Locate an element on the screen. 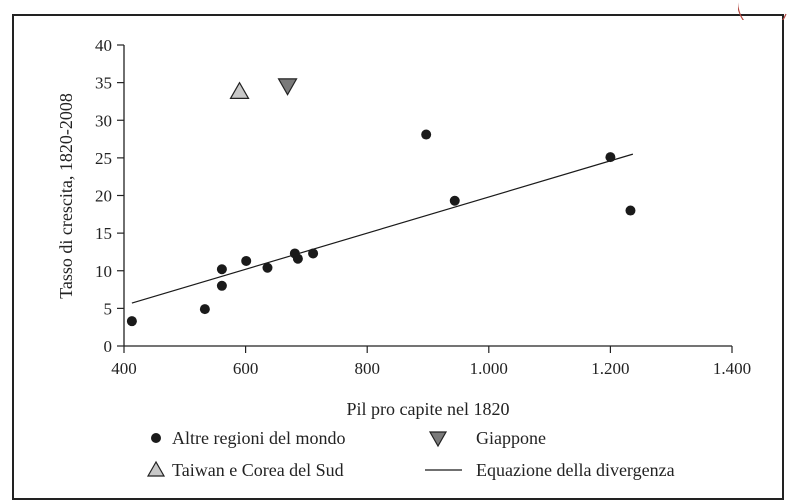 Image resolution: width=789 pixels, height=504 pixels. x-tick-label: 1.200 is located at coordinates (610, 368).